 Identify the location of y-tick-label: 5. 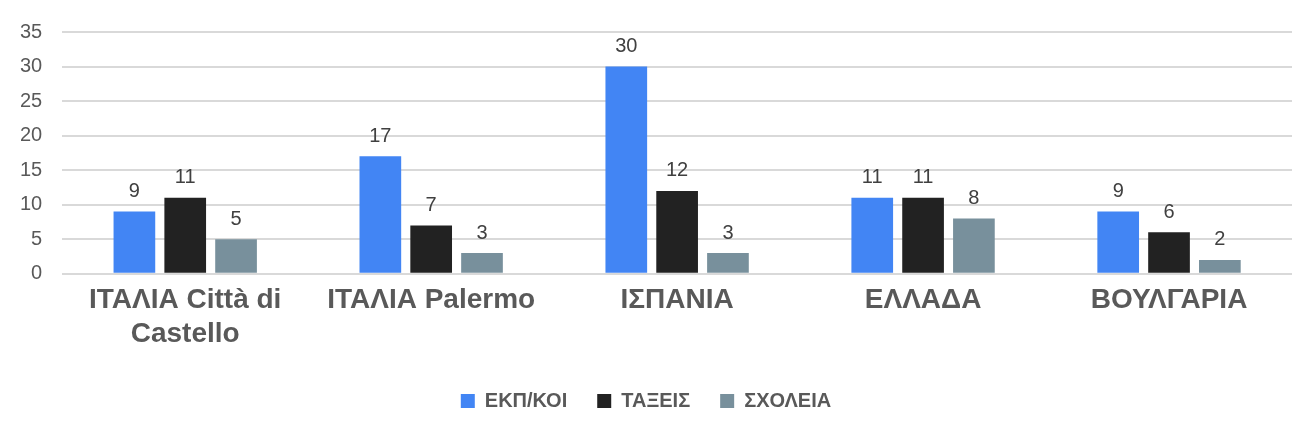
(37, 237).